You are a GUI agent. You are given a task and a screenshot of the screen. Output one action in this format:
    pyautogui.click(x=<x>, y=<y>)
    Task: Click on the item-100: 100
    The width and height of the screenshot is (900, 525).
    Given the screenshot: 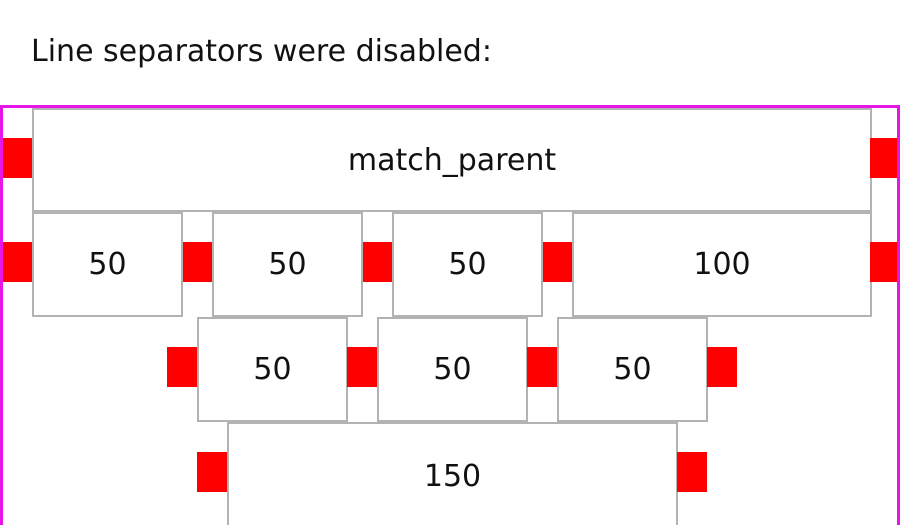 What is the action you would take?
    pyautogui.click(x=722, y=264)
    